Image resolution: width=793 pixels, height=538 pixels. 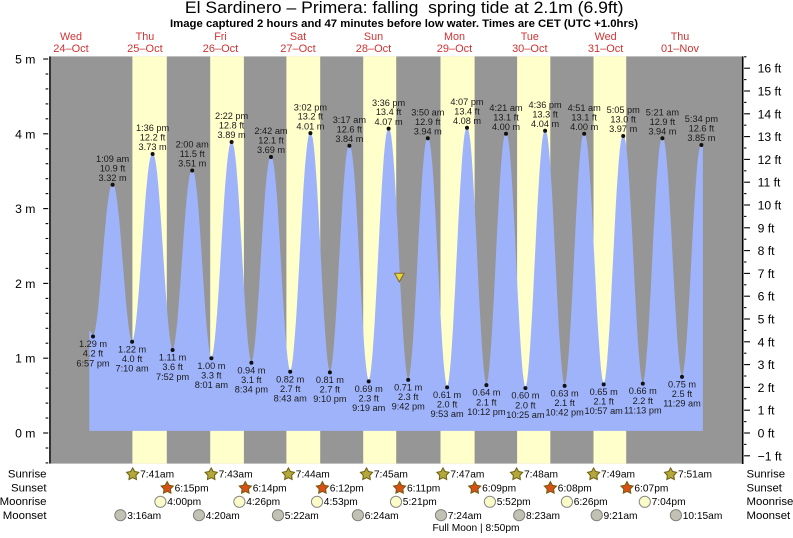 What do you see at coordinates (271, 131) in the screenshot?
I see `svg-text: 2:42 am` at bounding box center [271, 131].